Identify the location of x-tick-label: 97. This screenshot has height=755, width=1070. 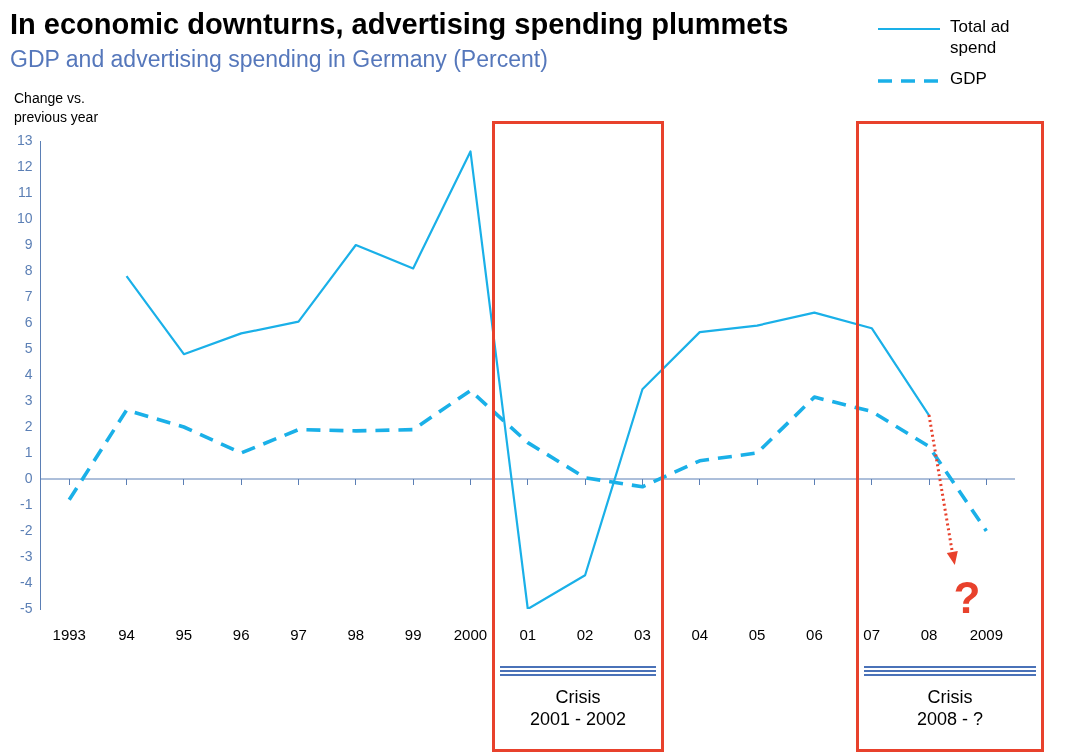
(298, 635).